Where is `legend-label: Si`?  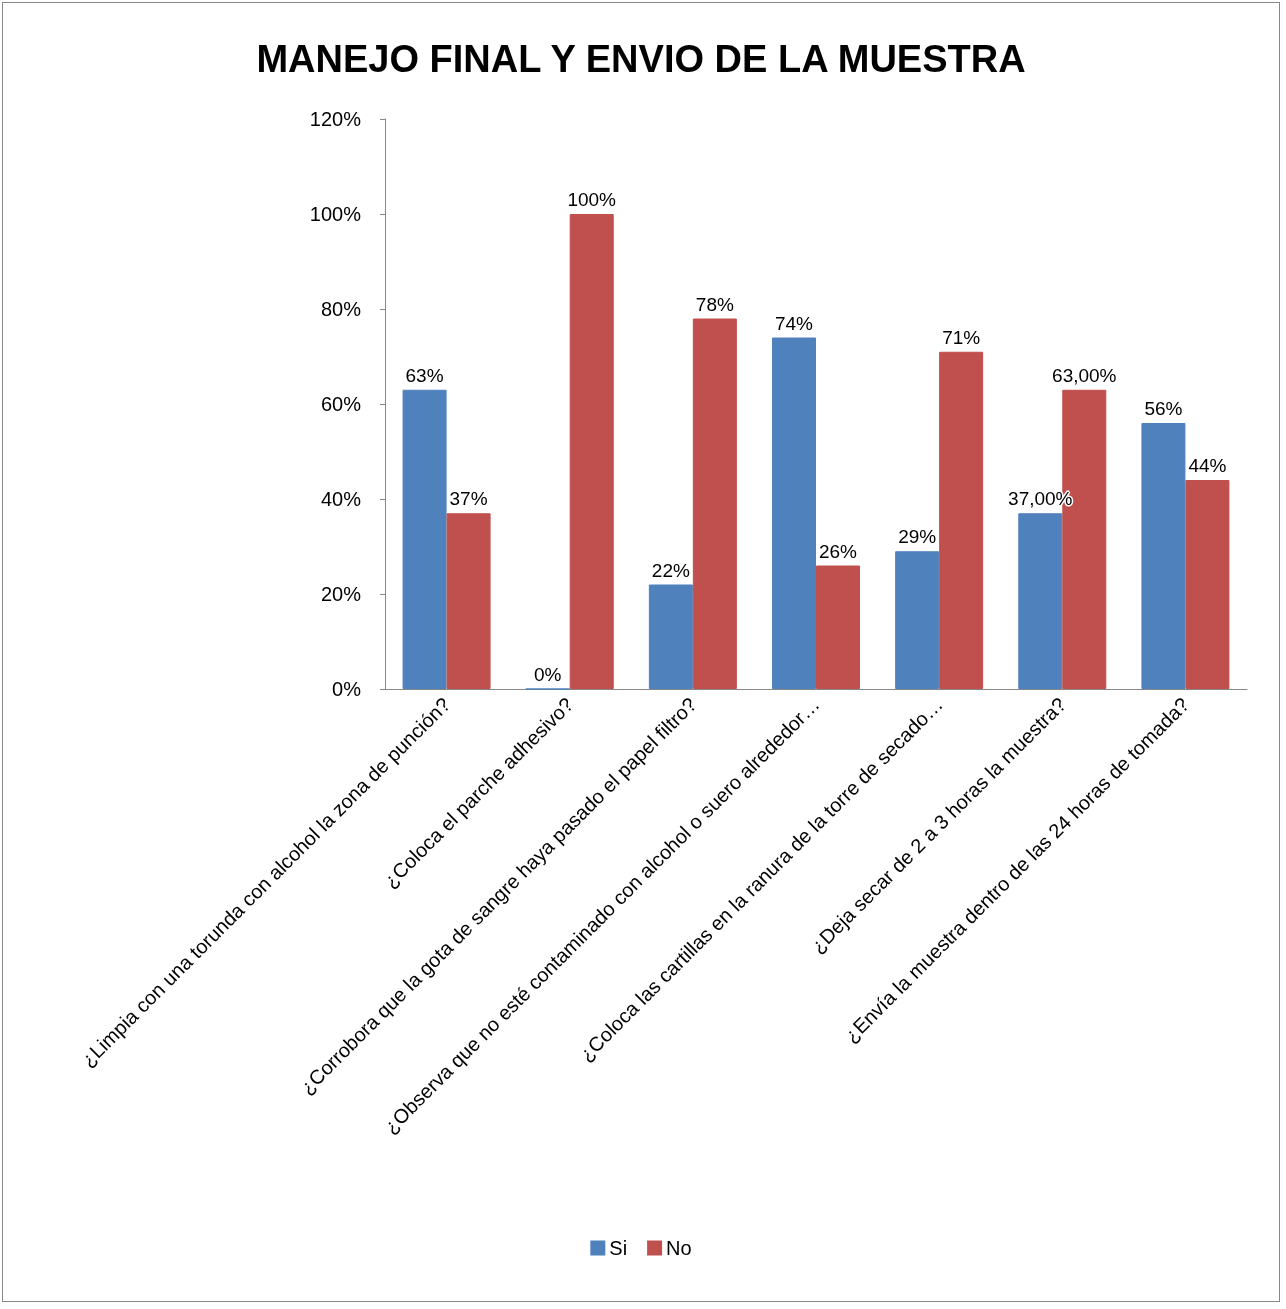 legend-label: Si is located at coordinates (618, 1248).